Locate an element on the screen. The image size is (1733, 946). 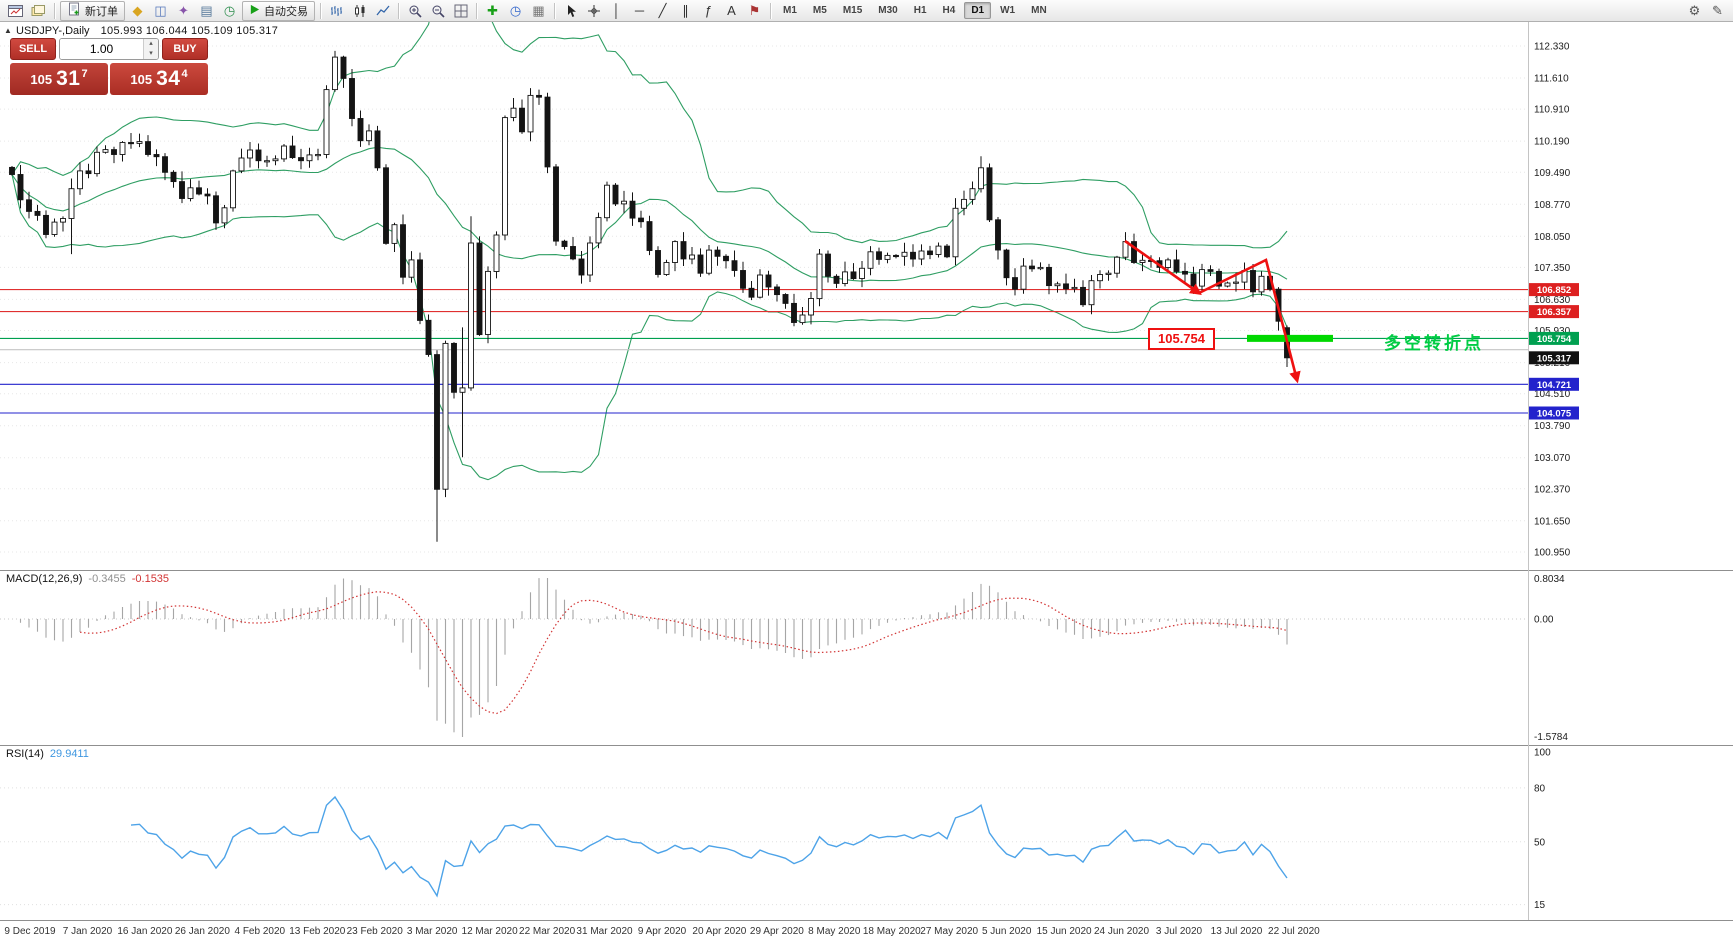
vertical-line-icon: │ is located at coordinates (616, 10).